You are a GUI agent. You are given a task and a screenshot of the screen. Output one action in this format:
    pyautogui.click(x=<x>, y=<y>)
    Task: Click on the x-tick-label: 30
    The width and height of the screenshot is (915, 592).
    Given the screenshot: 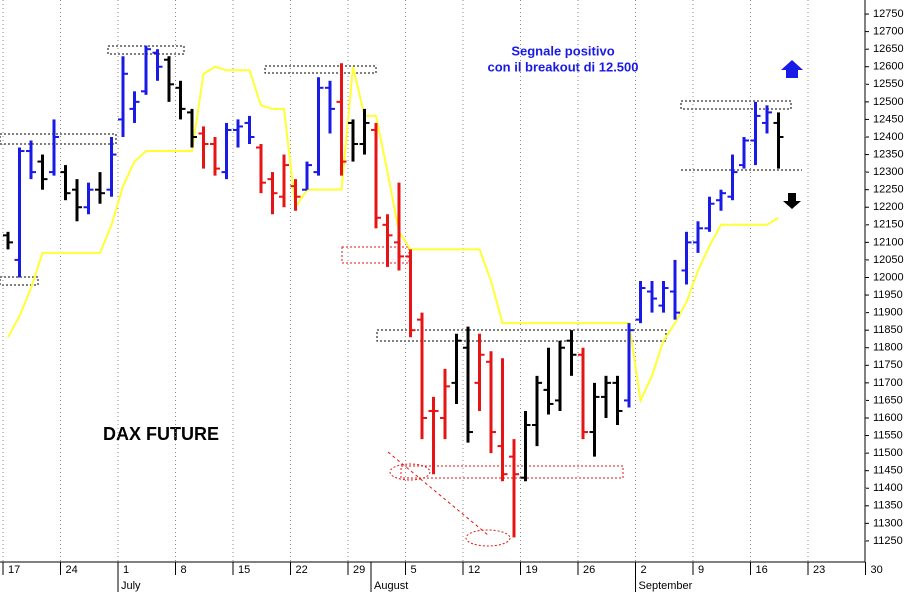 What is the action you would take?
    pyautogui.click(x=877, y=570)
    